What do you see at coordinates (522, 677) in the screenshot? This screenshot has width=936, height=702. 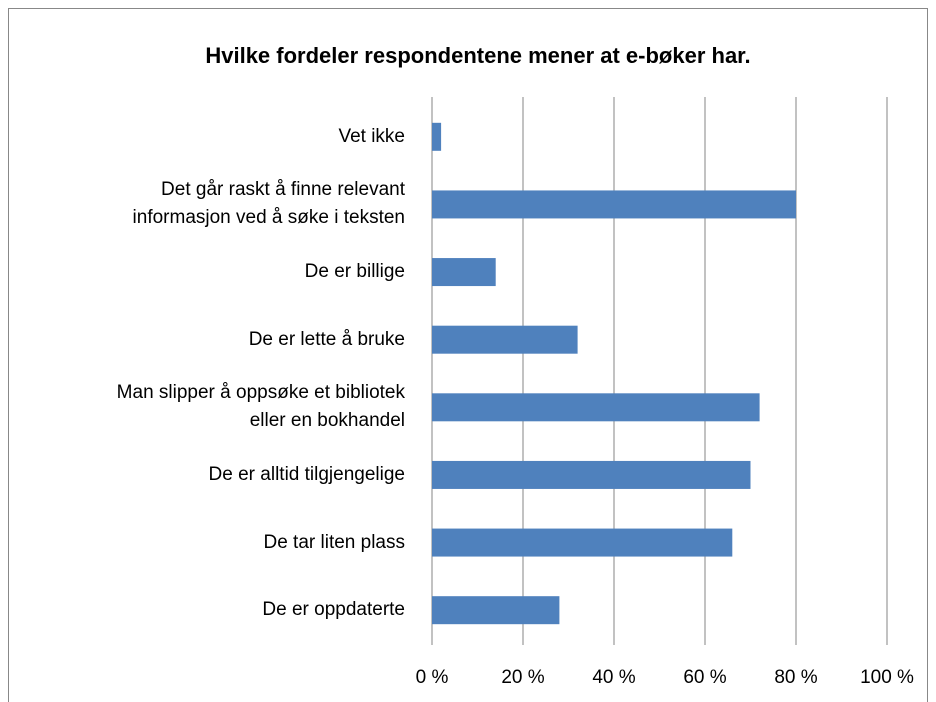 I see `x-tick-label: 20 %` at bounding box center [522, 677].